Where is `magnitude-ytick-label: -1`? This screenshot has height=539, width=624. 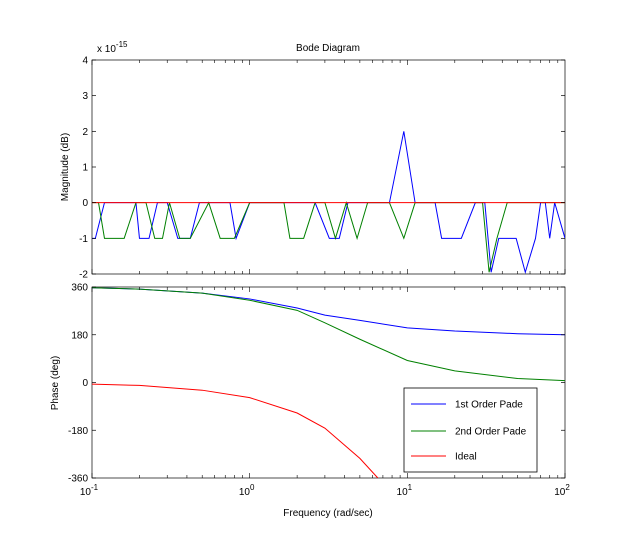 magnitude-ytick-label: -1 is located at coordinates (83, 239).